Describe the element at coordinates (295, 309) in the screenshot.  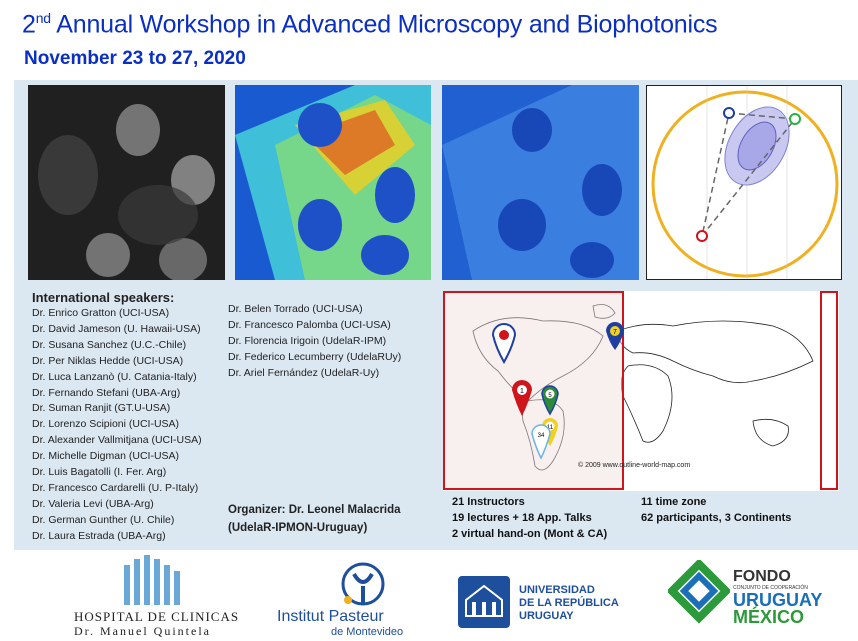
I see `speaker-item: Dr. Belen Torrado (UCI-USA)` at that location.